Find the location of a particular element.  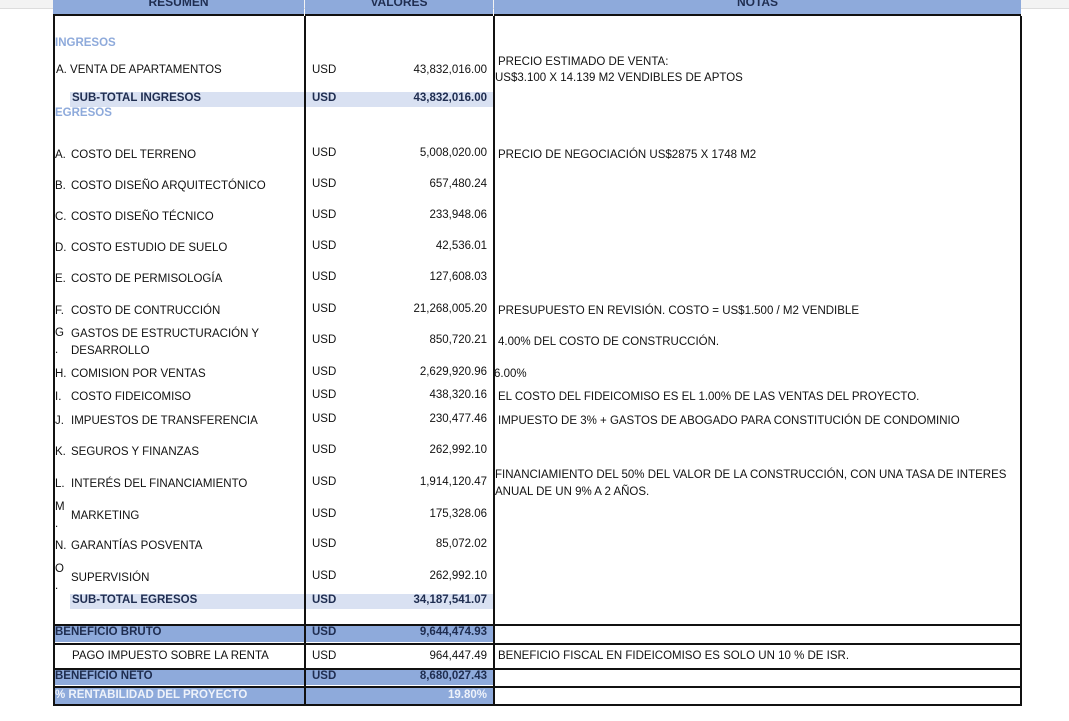

impuesto-currency: USD is located at coordinates (324, 656).